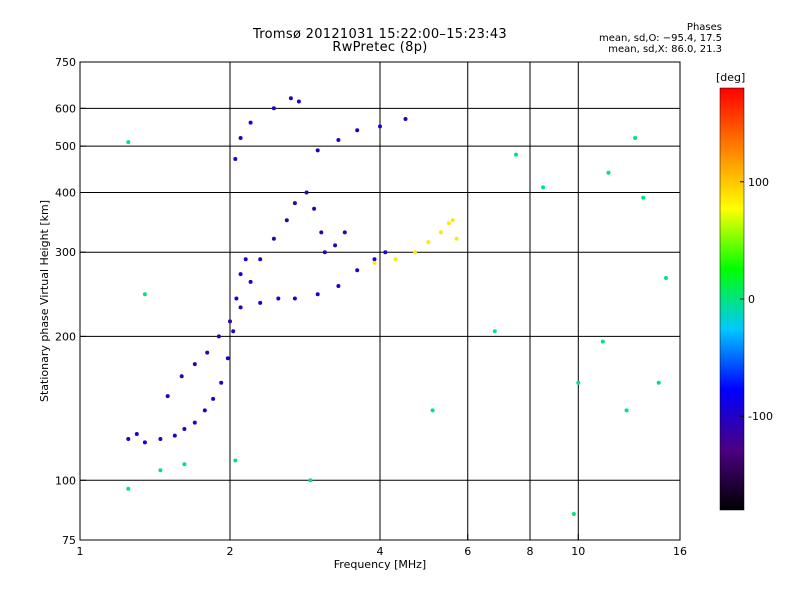 This screenshot has height=600, width=800. I want to click on x-tick-label: 8, so click(530, 551).